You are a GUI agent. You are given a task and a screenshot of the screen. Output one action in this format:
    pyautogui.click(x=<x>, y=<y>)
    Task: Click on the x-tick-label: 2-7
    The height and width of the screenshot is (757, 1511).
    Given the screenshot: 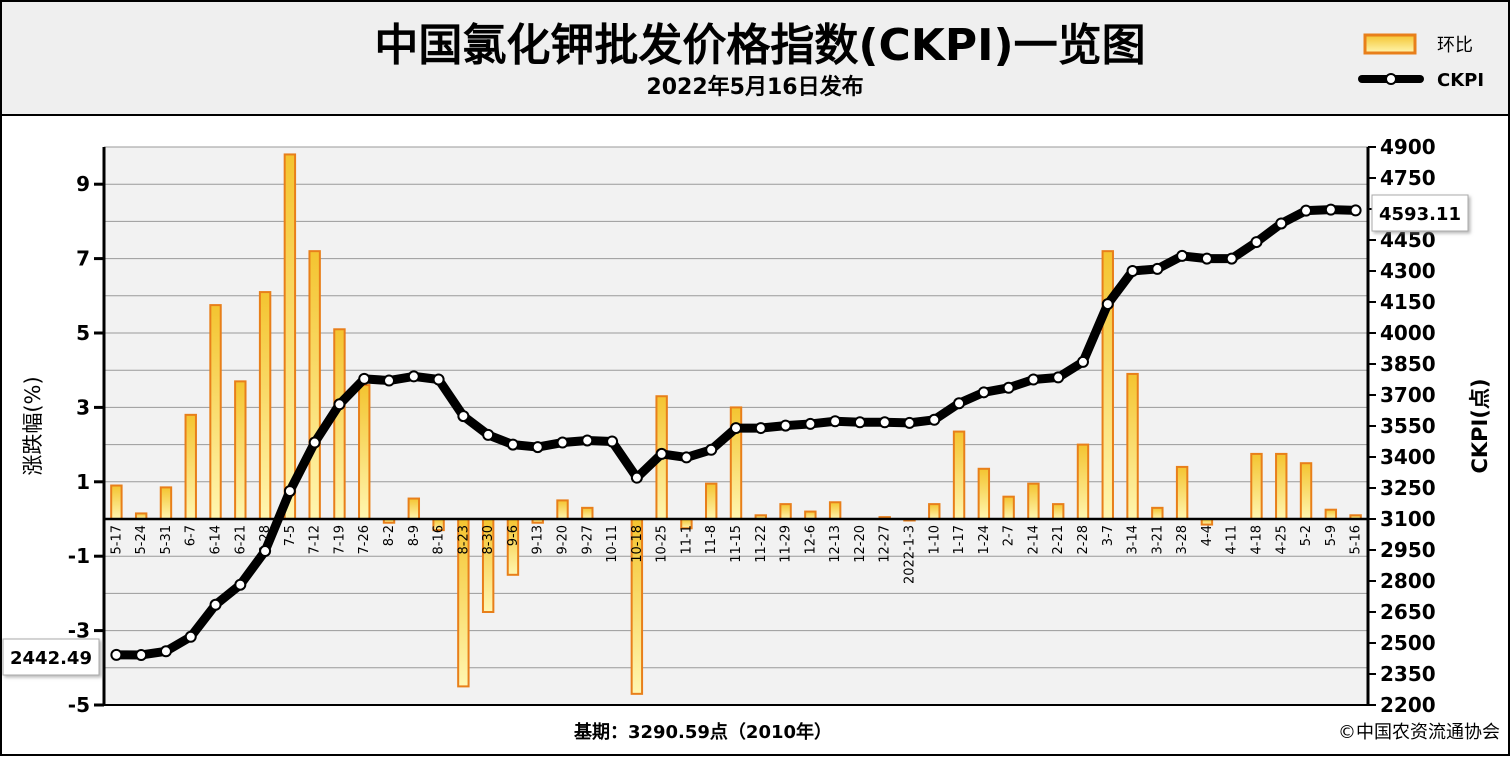 What is the action you would take?
    pyautogui.click(x=1009, y=535)
    